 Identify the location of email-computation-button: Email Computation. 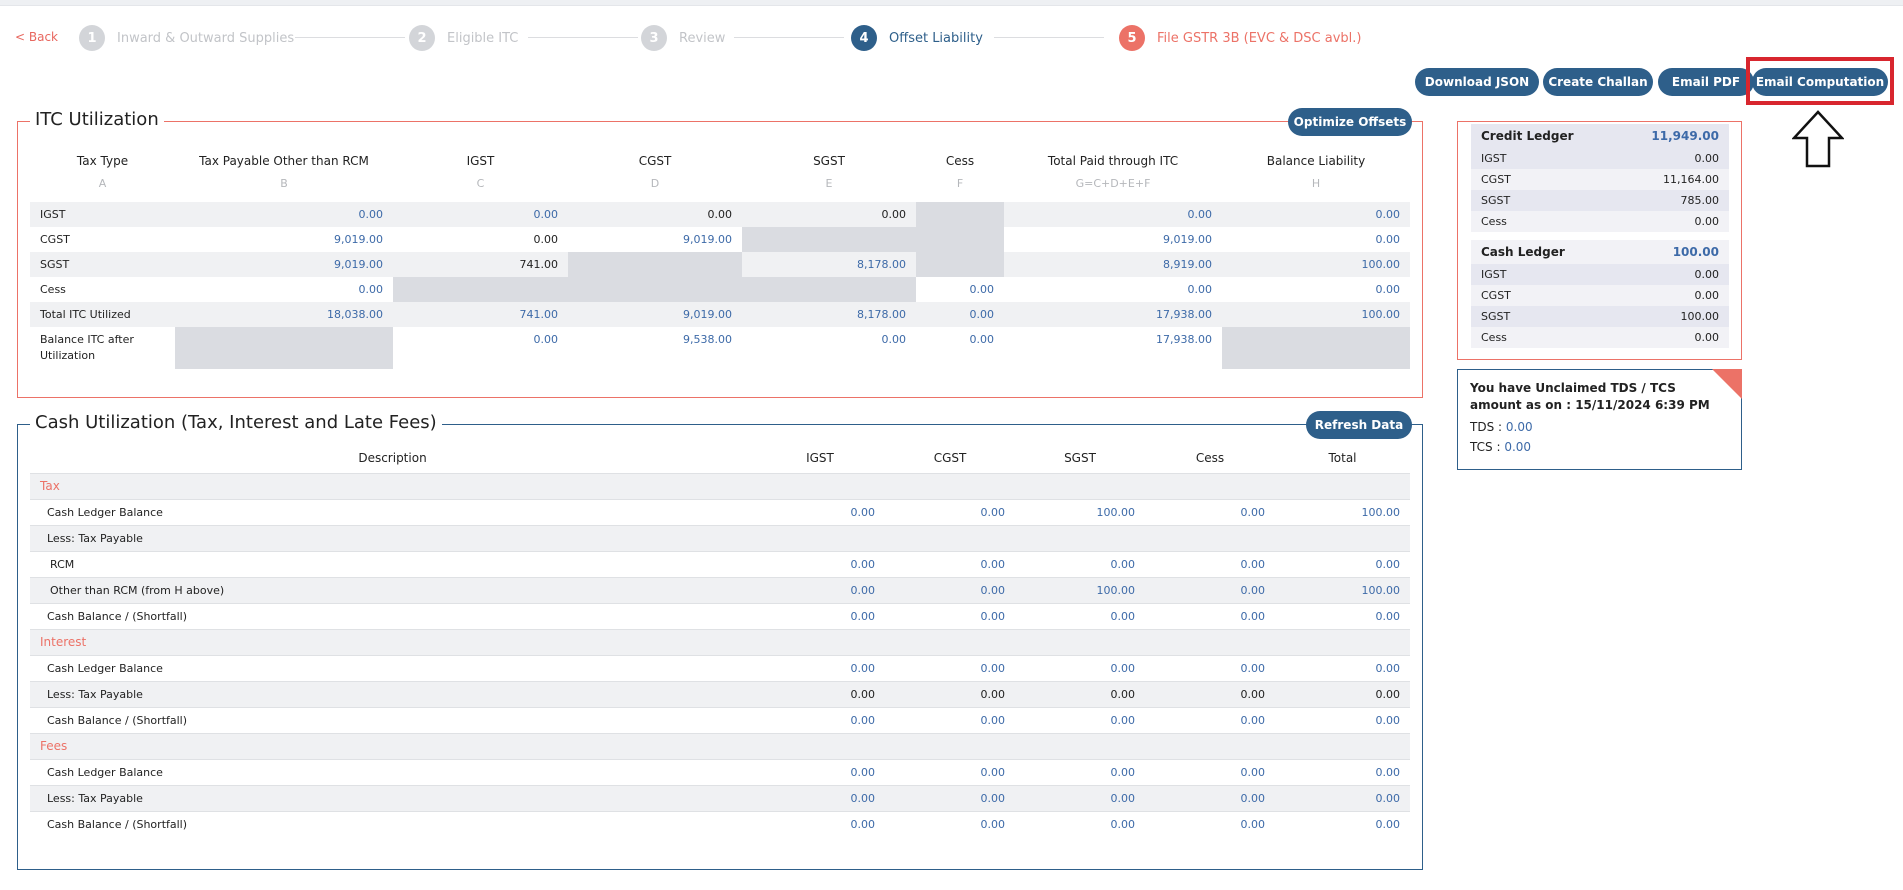
(1820, 82).